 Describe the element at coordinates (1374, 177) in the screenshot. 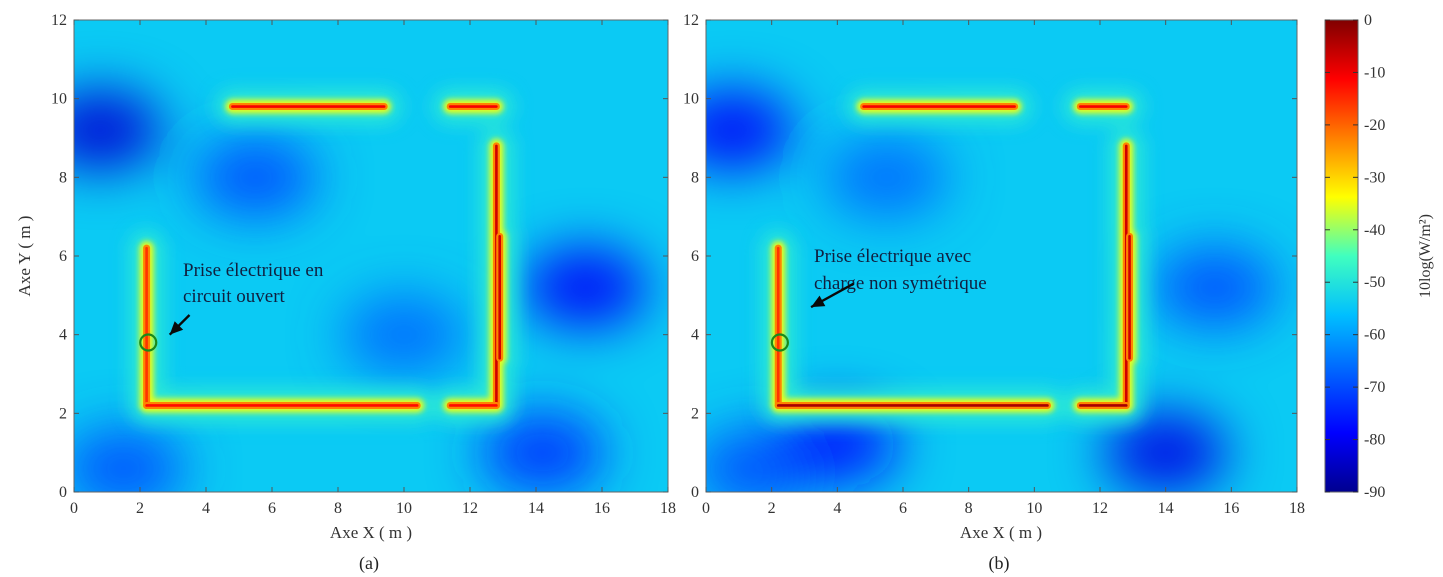

I see `colorbar-tick-label: -30` at that location.